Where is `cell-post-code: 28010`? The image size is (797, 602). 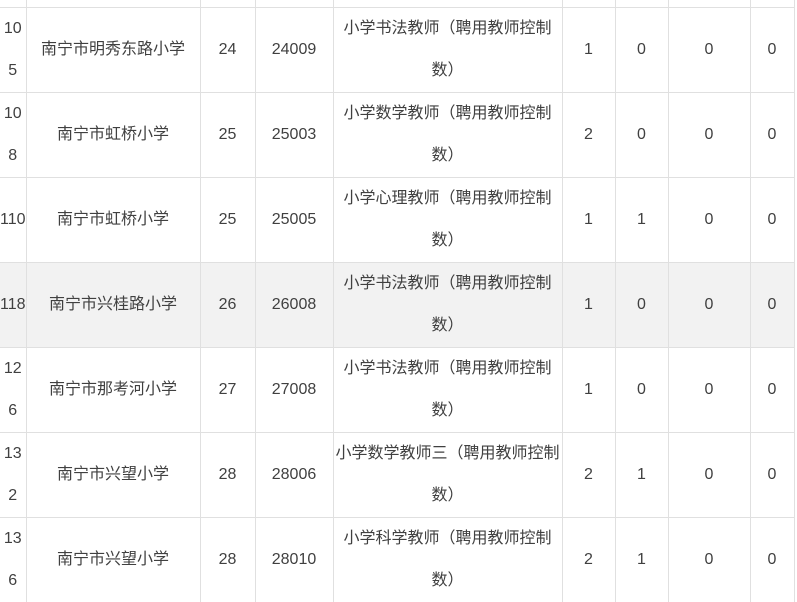 cell-post-code: 28010 is located at coordinates (294, 559).